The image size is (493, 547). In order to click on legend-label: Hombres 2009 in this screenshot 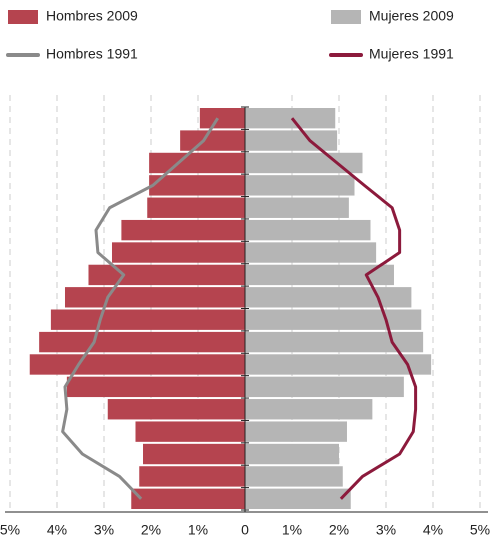, I will do `click(92, 16)`.